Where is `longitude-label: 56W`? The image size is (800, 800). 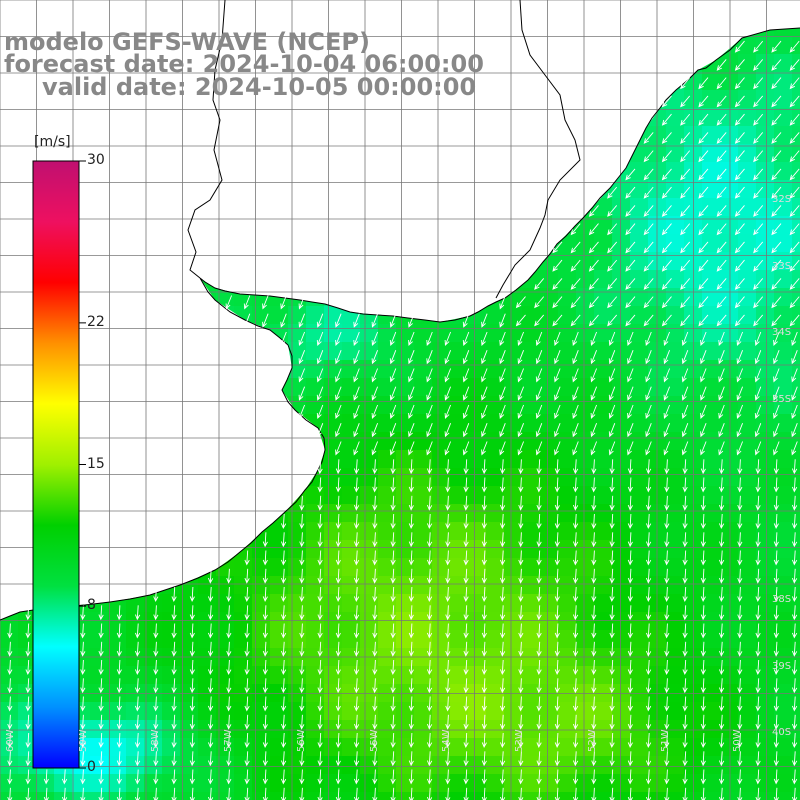
longitude-label: 56W is located at coordinates (301, 740).